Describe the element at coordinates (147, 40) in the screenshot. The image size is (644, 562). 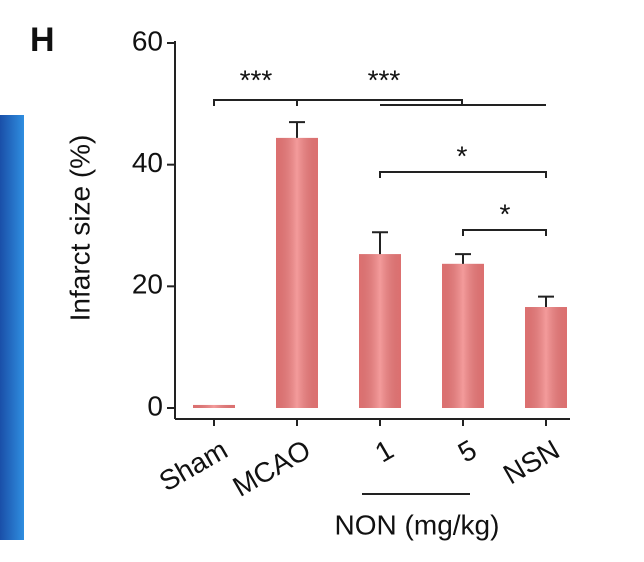
I see `y-tick-label: 60` at that location.